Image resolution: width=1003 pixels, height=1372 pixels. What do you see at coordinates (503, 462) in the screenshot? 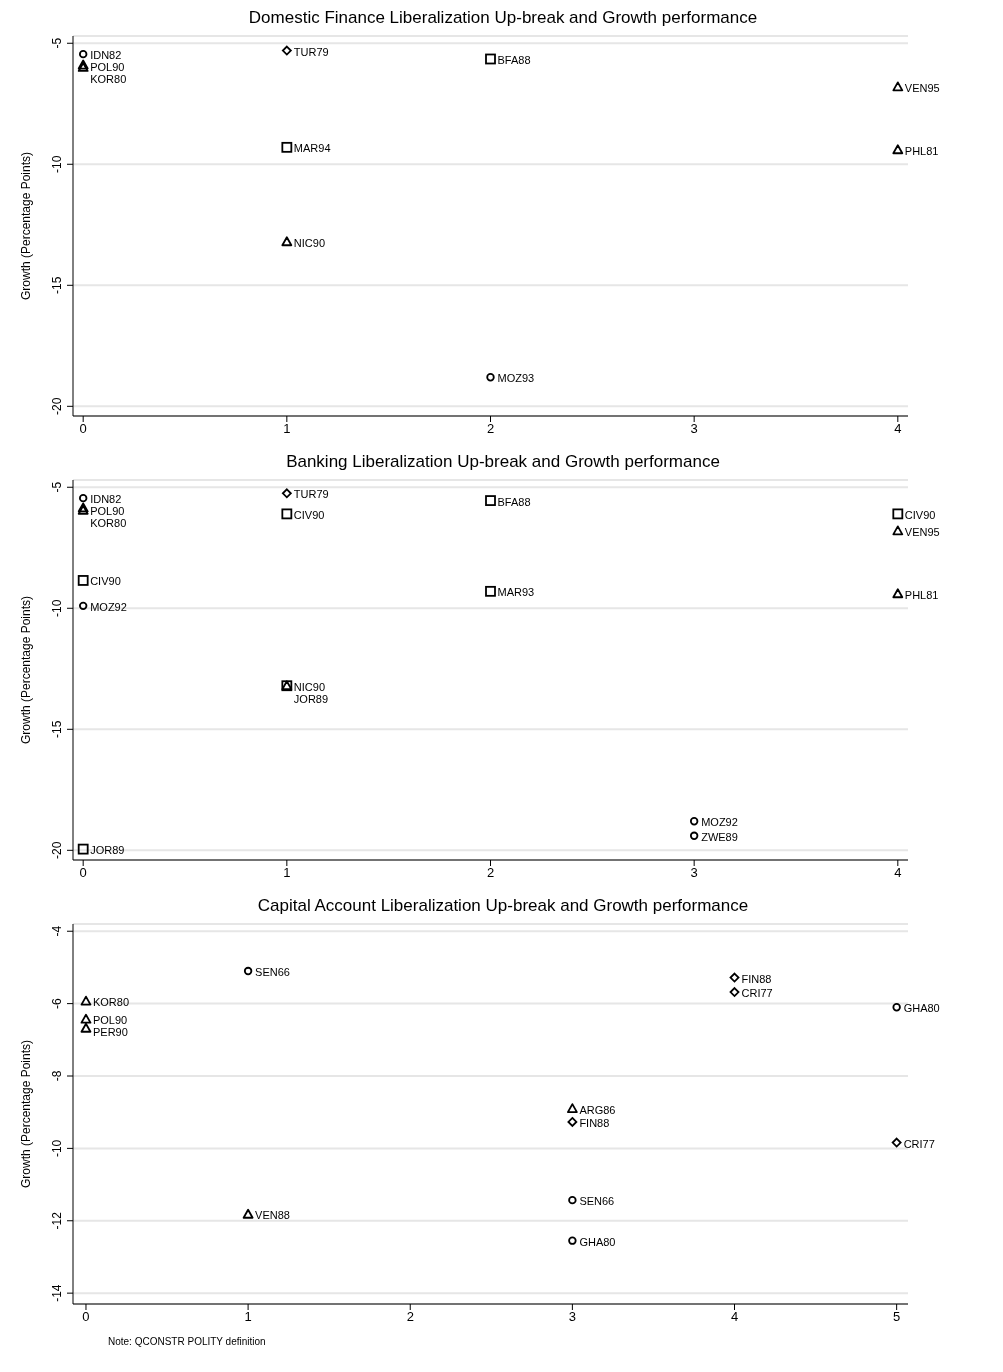
I see `chart-title: Banking Liberalization Up-break and Growth performance` at bounding box center [503, 462].